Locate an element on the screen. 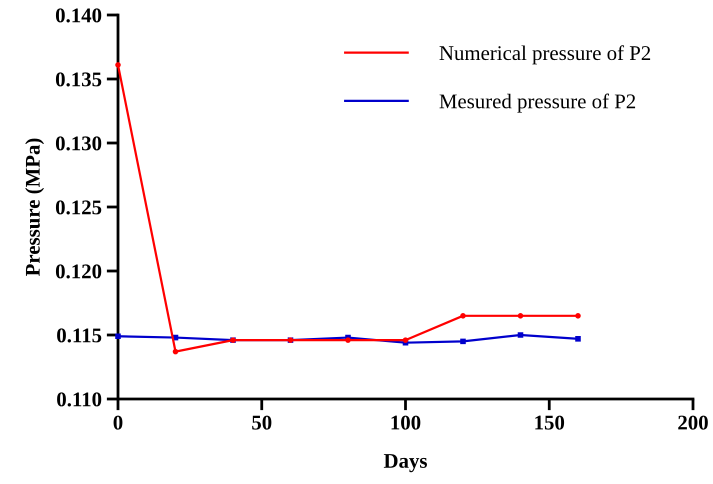  y-tick-label: 0.135 is located at coordinates (79, 79).